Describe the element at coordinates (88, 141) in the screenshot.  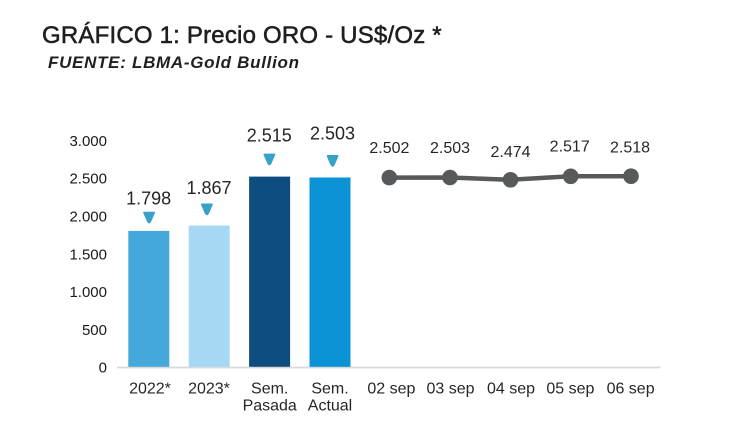
I see `svg-text: 3.000` at that location.